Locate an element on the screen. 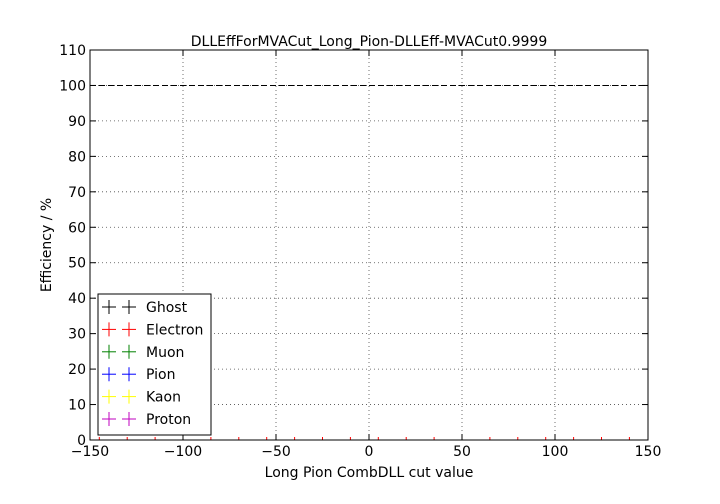  legend-item-electron: Electron is located at coordinates (152, 330).